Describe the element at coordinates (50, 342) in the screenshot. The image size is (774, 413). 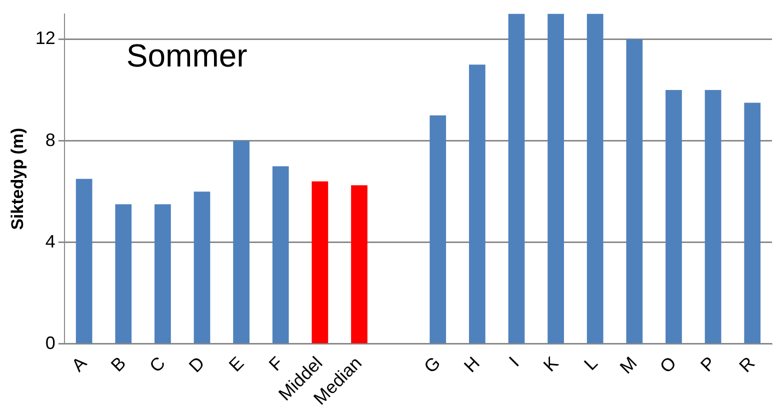
I see `y-tick-label: 0` at that location.